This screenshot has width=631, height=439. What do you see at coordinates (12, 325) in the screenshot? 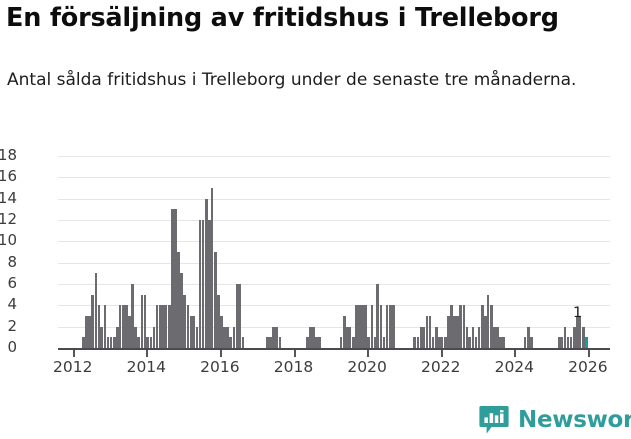
I see `y-tick-label: 2` at bounding box center [12, 325].